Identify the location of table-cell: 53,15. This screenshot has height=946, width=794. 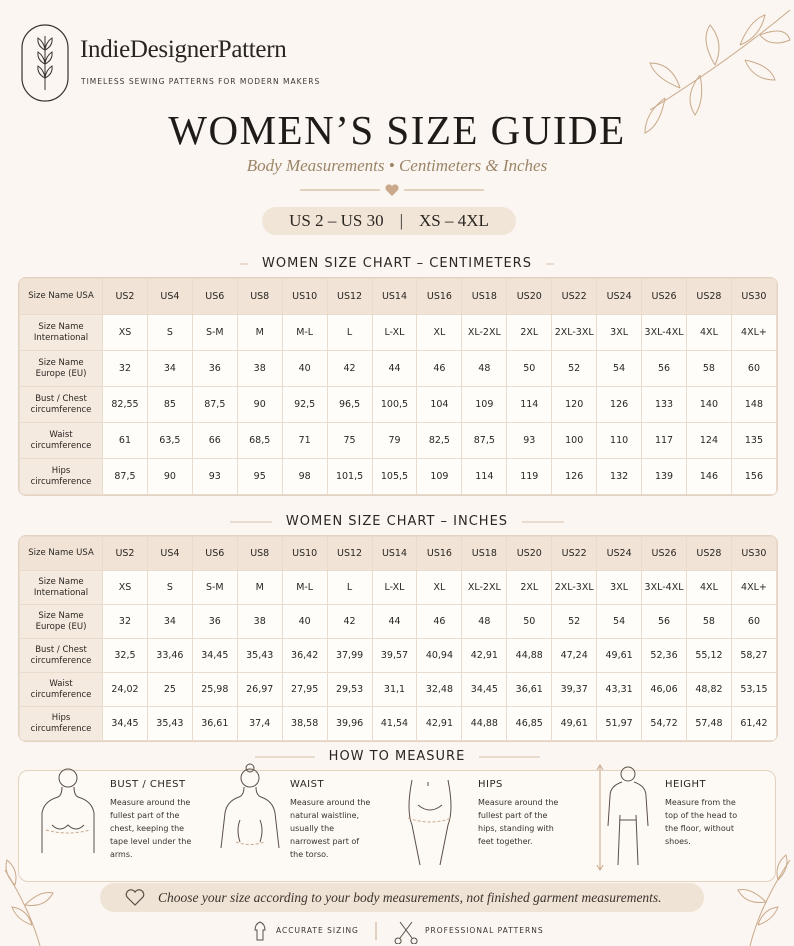
(753, 689).